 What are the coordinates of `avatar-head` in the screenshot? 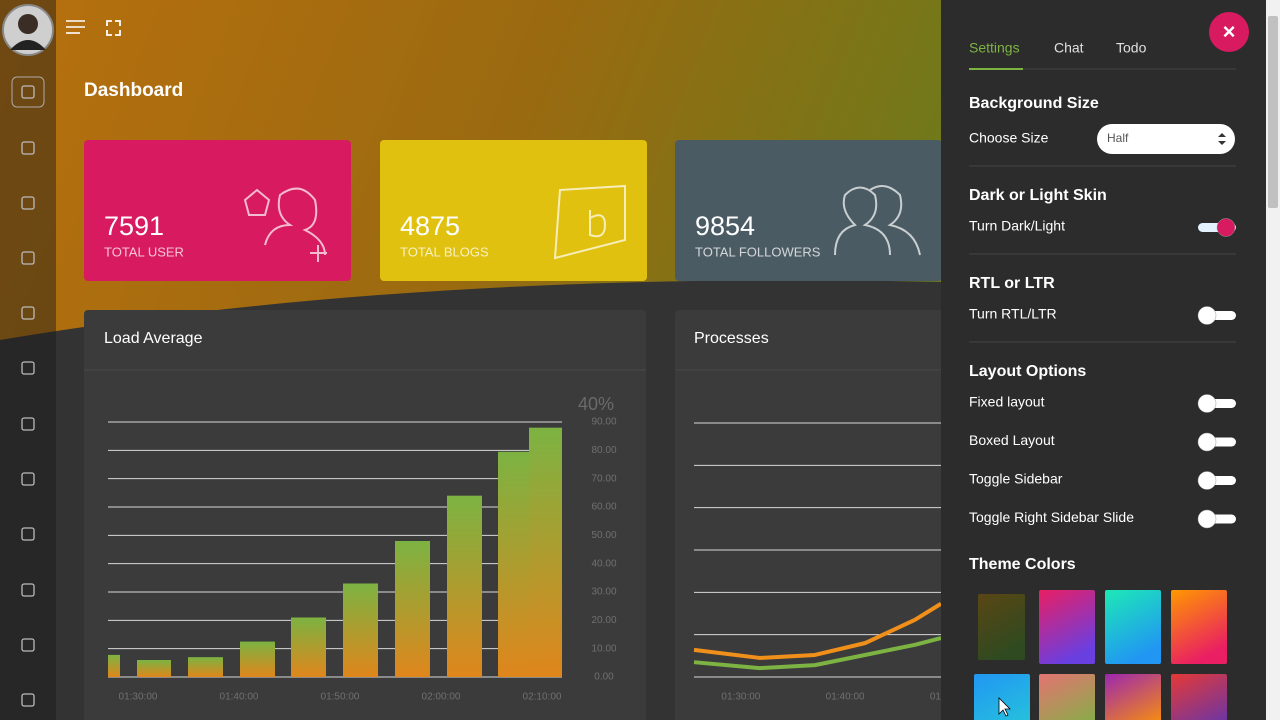 It's located at (28, 24).